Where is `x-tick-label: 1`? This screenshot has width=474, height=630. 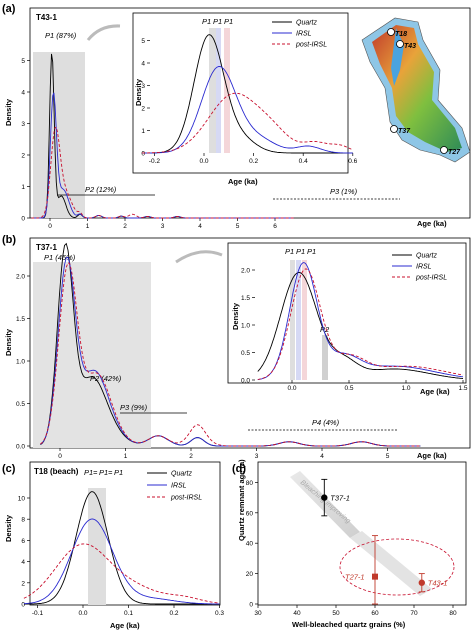
x-tick-label: 1 is located at coordinates (88, 226).